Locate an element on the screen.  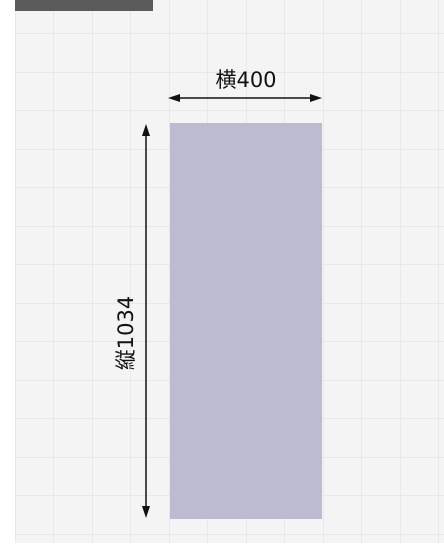
width-arrow-right-head is located at coordinates (316, 98).